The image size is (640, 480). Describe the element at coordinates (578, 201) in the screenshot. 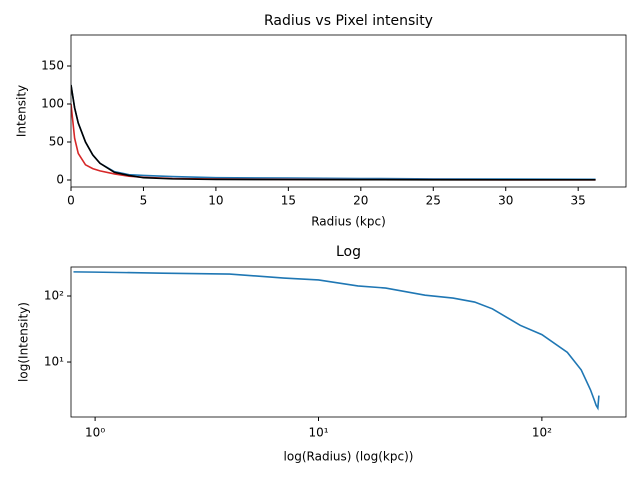

I see `x-tick-label: 35` at that location.